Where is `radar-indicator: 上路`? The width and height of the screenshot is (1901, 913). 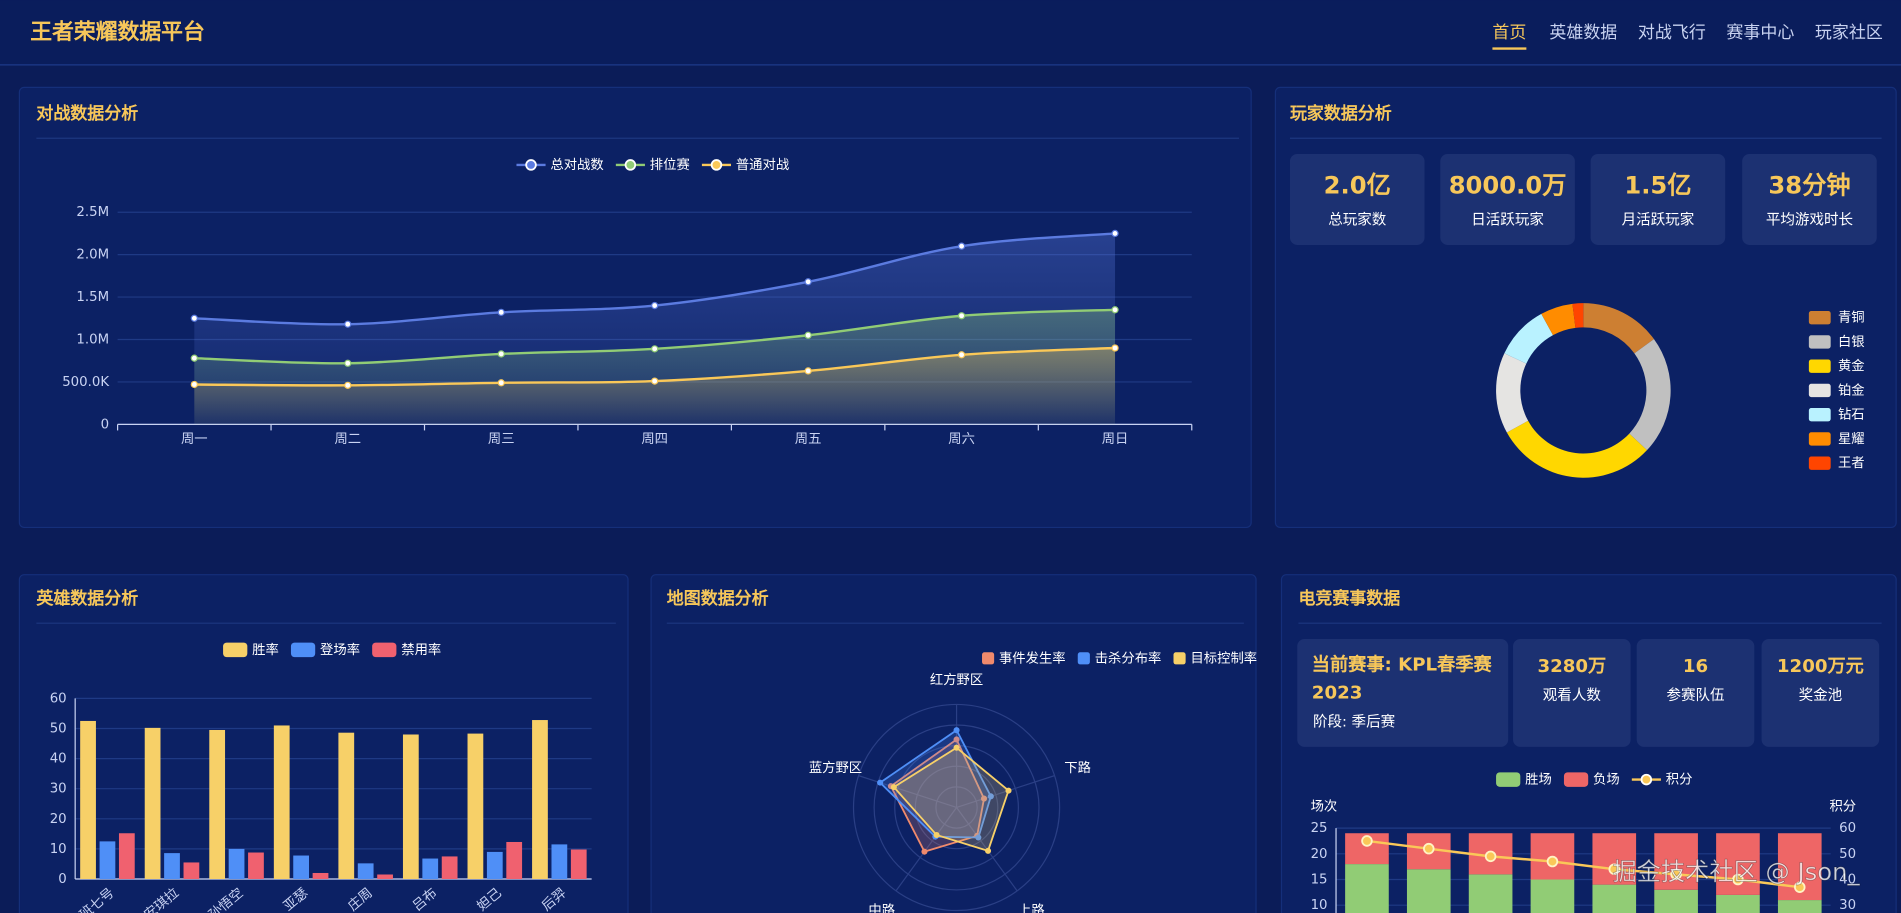
radar-indicator: 上路 is located at coordinates (1031, 907).